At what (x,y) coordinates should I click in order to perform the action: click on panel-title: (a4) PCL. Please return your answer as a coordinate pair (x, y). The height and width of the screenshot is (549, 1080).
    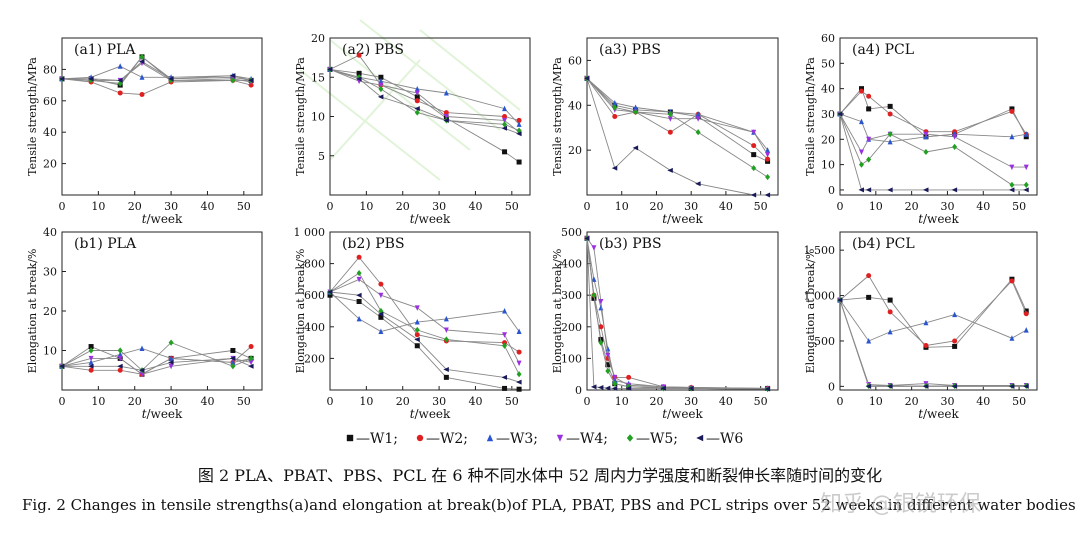
    Looking at the image, I should click on (883, 50).